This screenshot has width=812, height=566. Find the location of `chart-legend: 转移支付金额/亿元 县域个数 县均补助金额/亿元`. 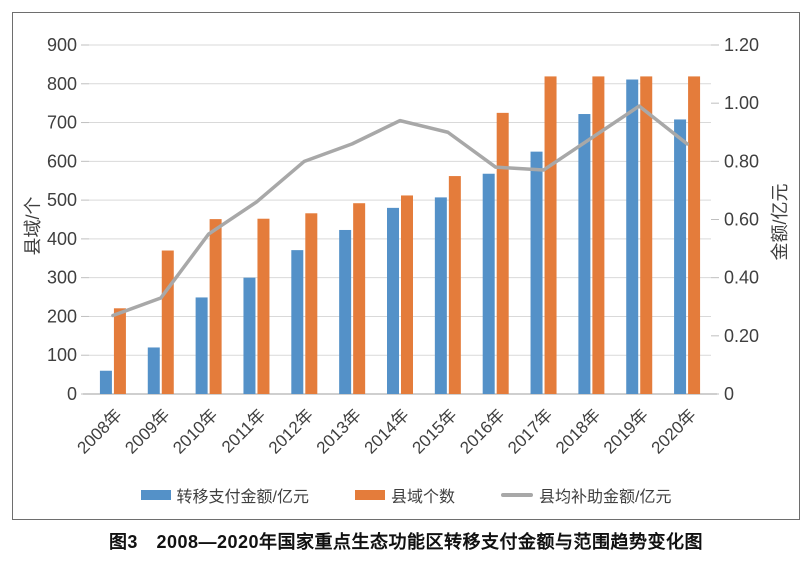

chart-legend: 转移支付金额/亿元 县域个数 县均补助金额/亿元 is located at coordinates (406, 495).